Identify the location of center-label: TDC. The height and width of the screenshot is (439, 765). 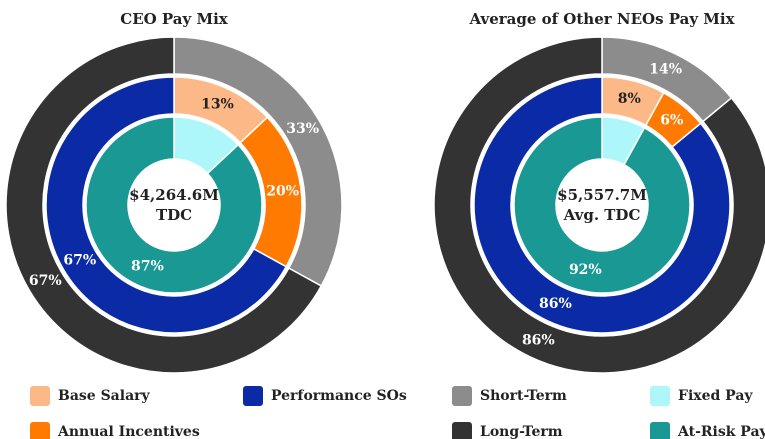
(174, 215).